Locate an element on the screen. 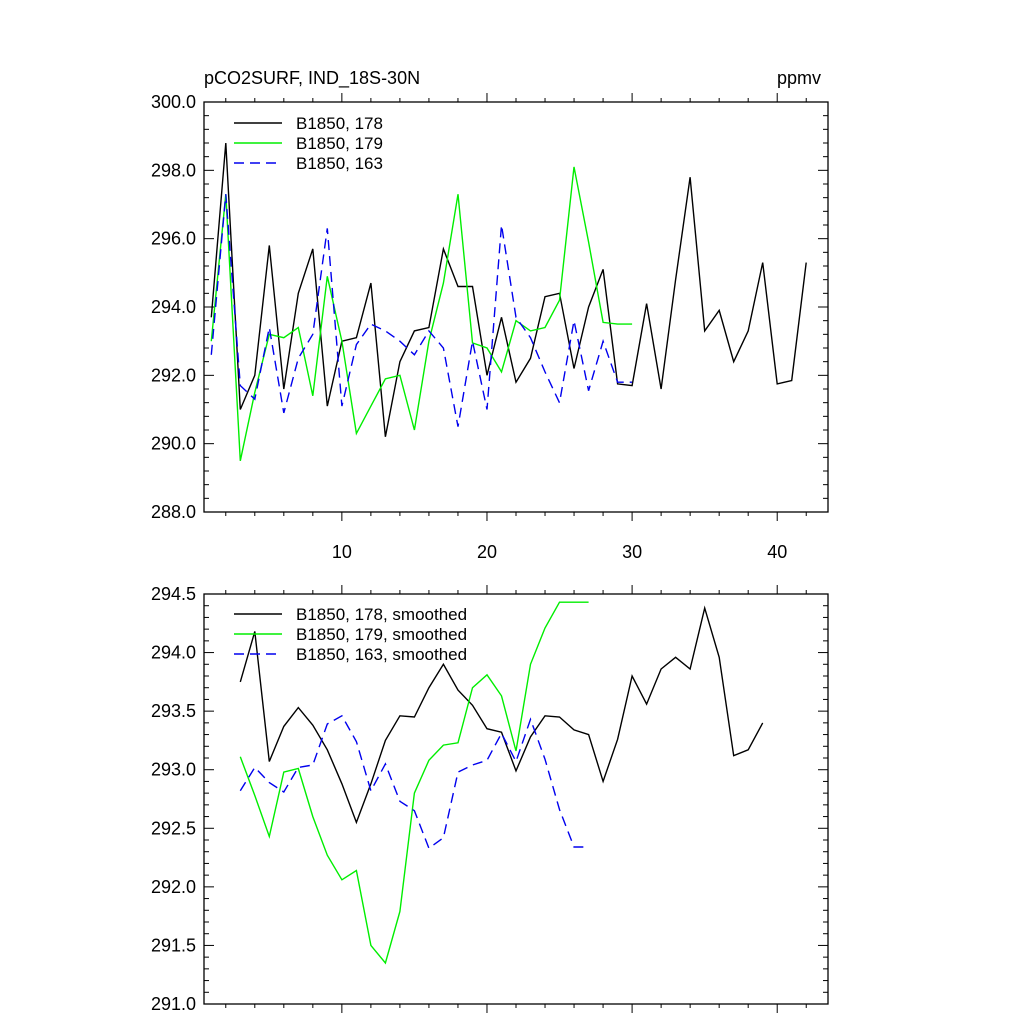 The height and width of the screenshot is (1029, 1024). y-tick-label: 290.0 is located at coordinates (173, 444).